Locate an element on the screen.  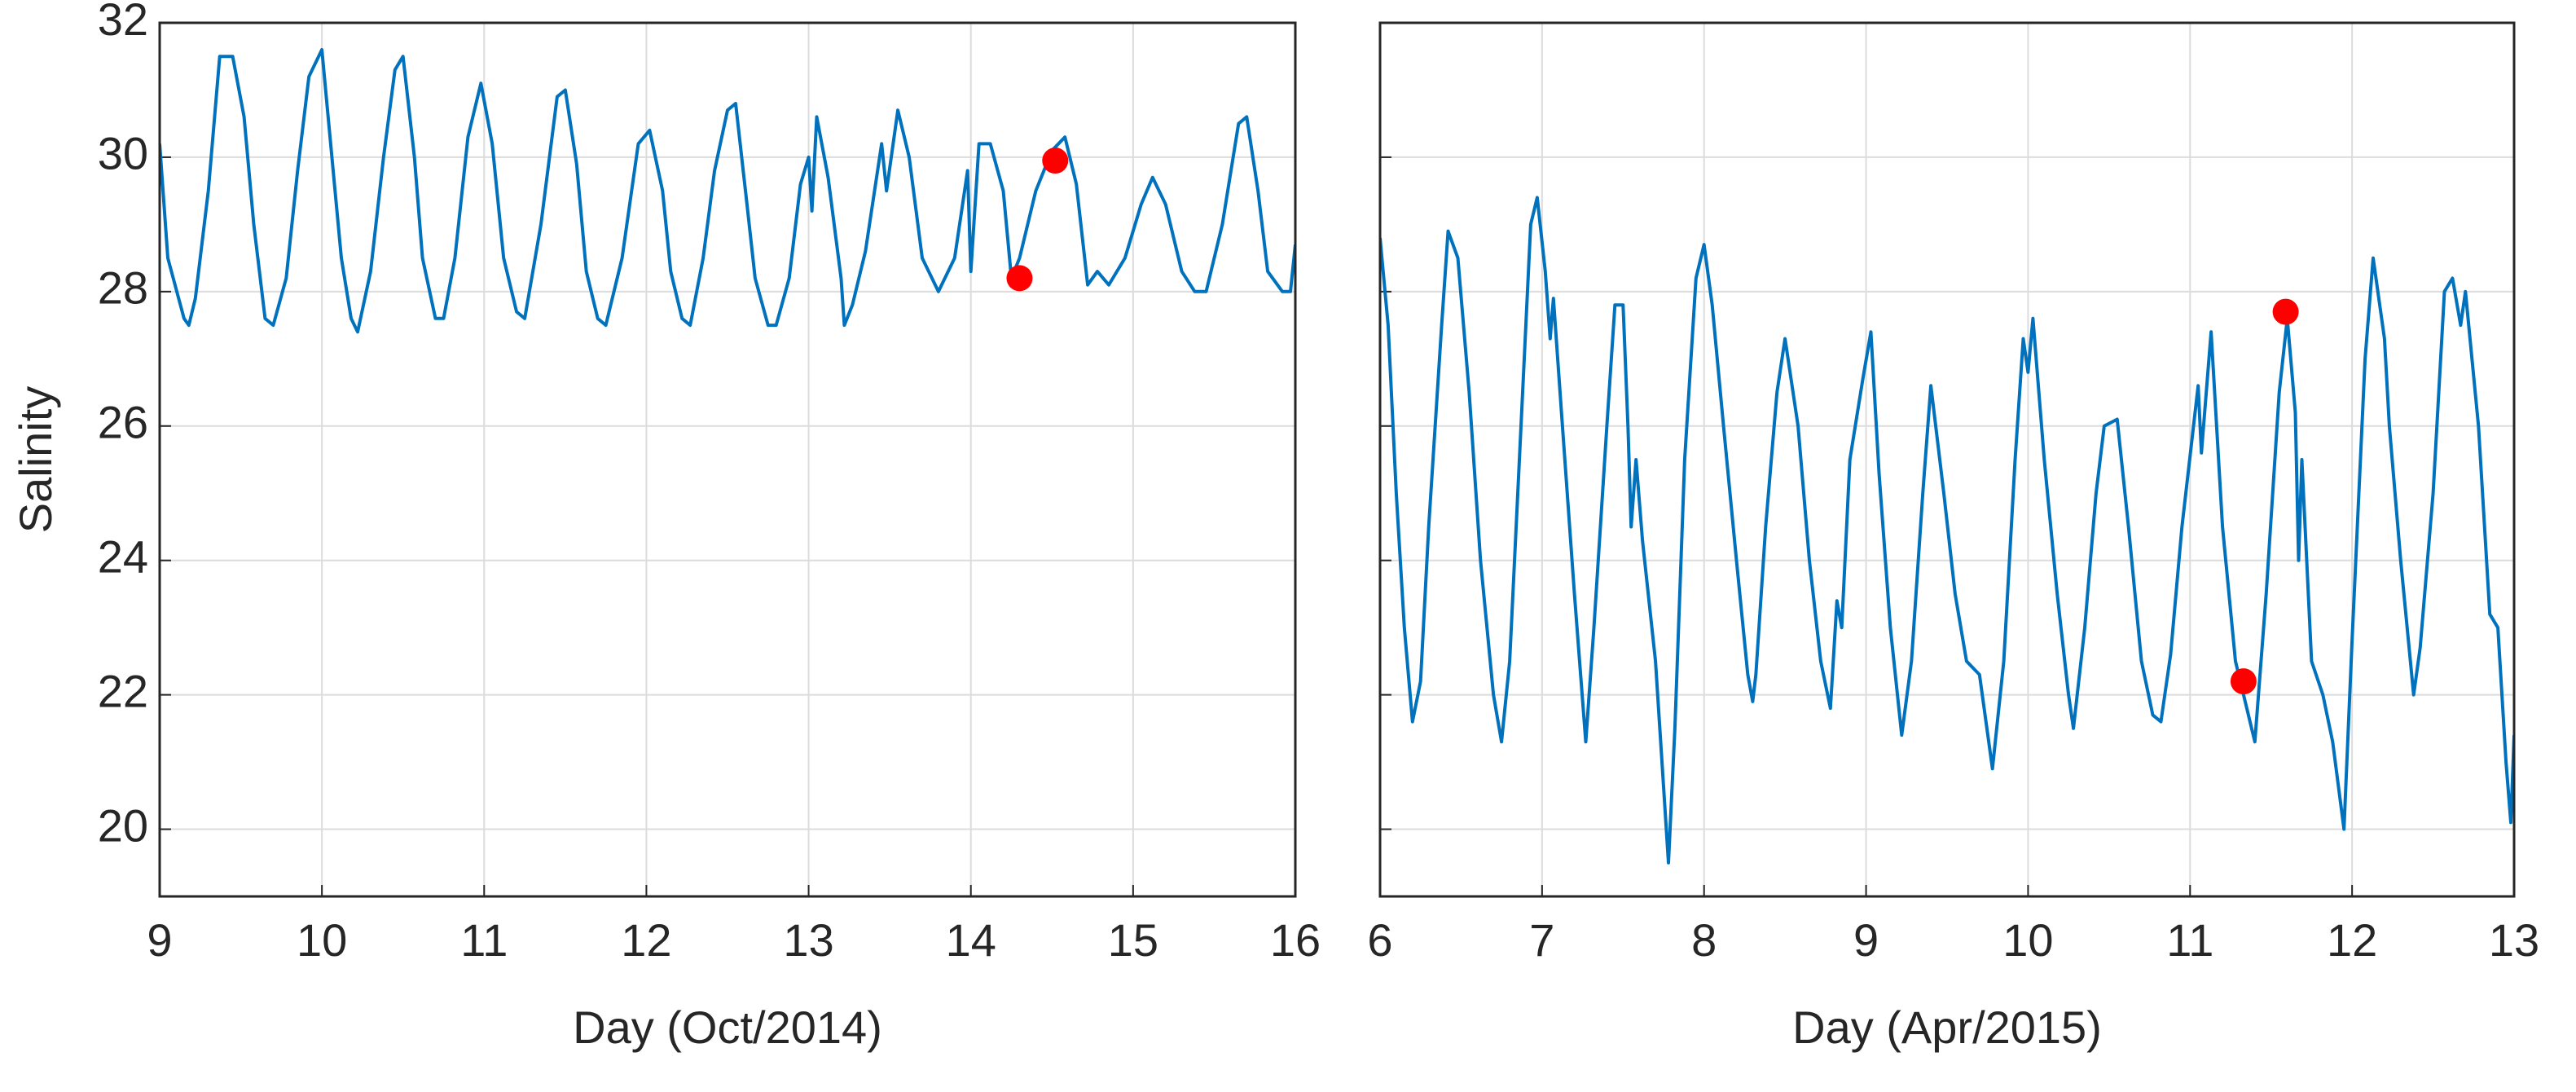
x-axis-label: Day (Apr/2015) is located at coordinates (1947, 1027).